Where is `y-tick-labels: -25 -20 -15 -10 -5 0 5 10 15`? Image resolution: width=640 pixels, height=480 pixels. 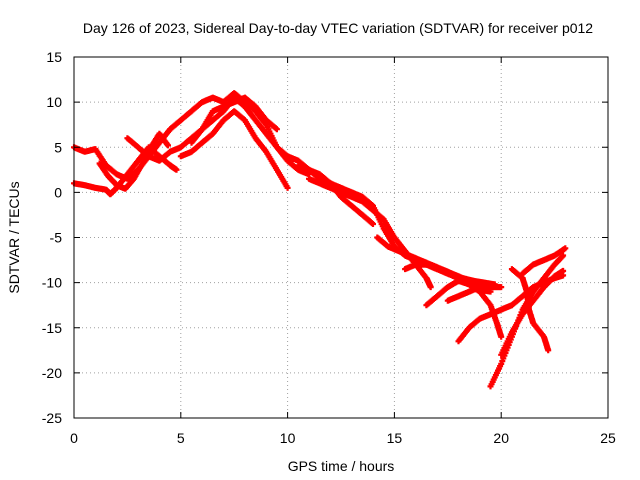 y-tick-labels: -25 -20 -15 -10 -5 0 5 10 15 is located at coordinates (52, 237).